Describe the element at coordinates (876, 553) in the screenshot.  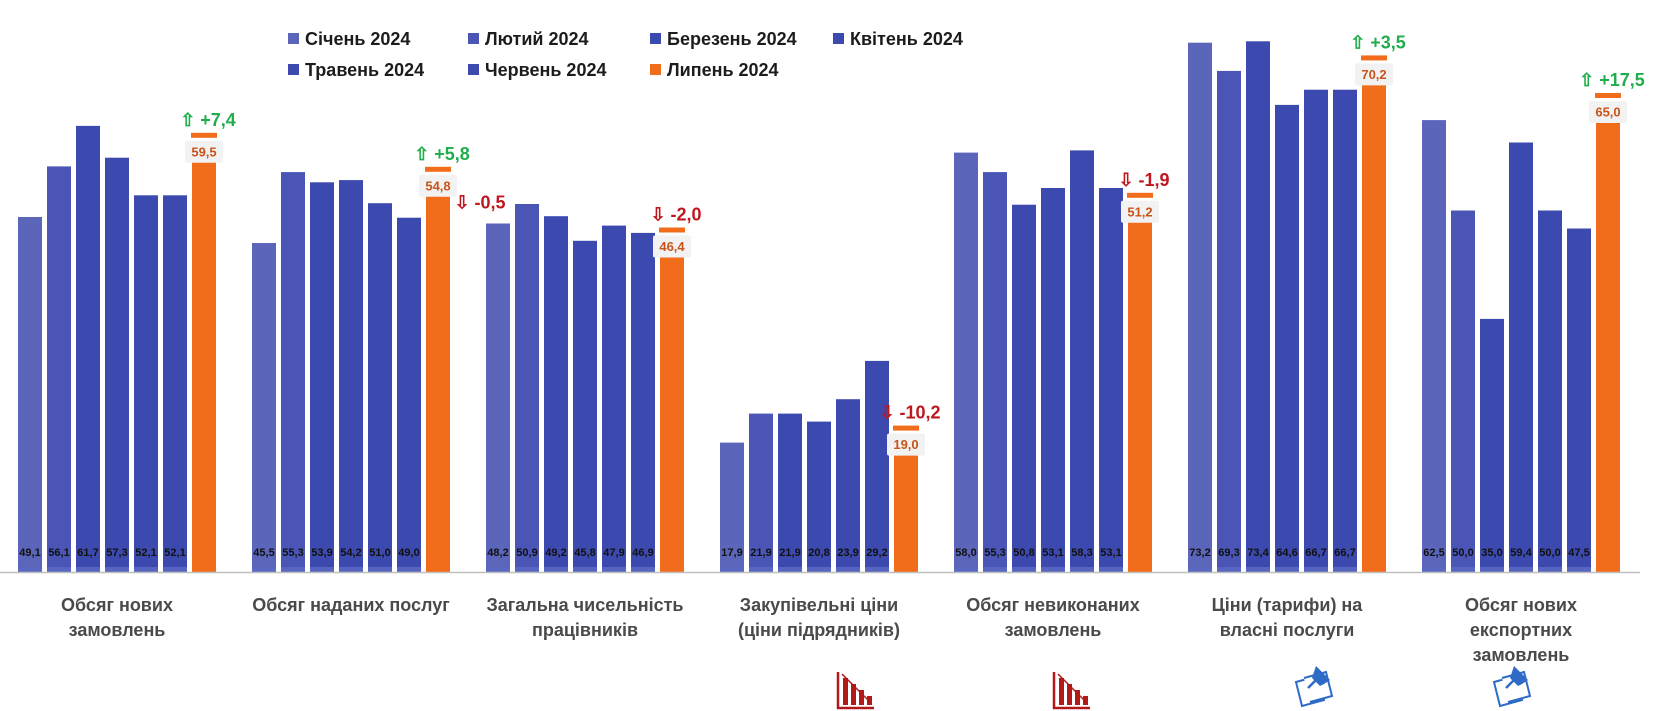
I see `value-label-4-6: 29,2` at that location.